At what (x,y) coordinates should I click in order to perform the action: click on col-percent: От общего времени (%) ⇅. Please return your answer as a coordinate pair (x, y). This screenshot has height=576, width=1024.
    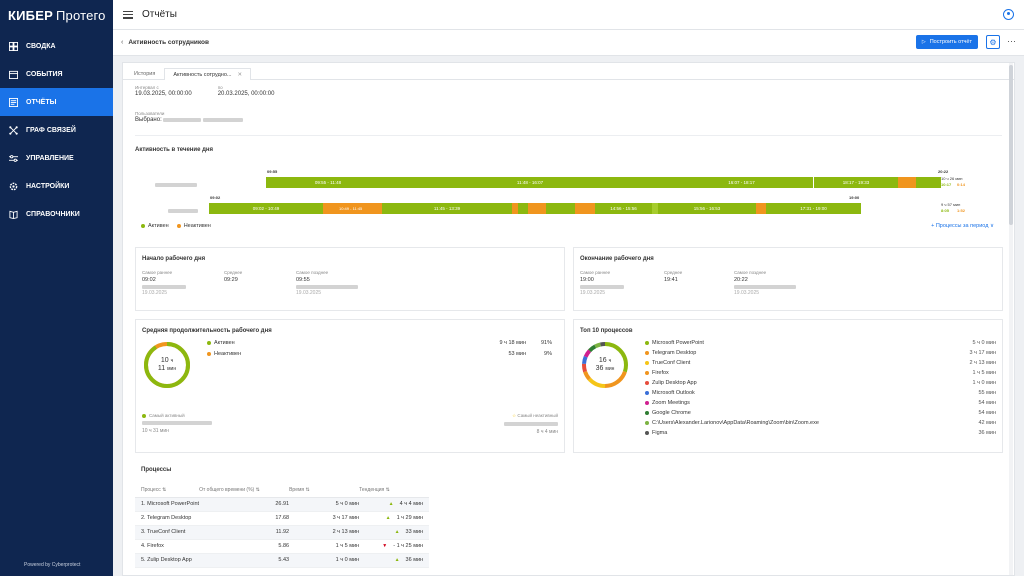
    Looking at the image, I should click on (244, 490).